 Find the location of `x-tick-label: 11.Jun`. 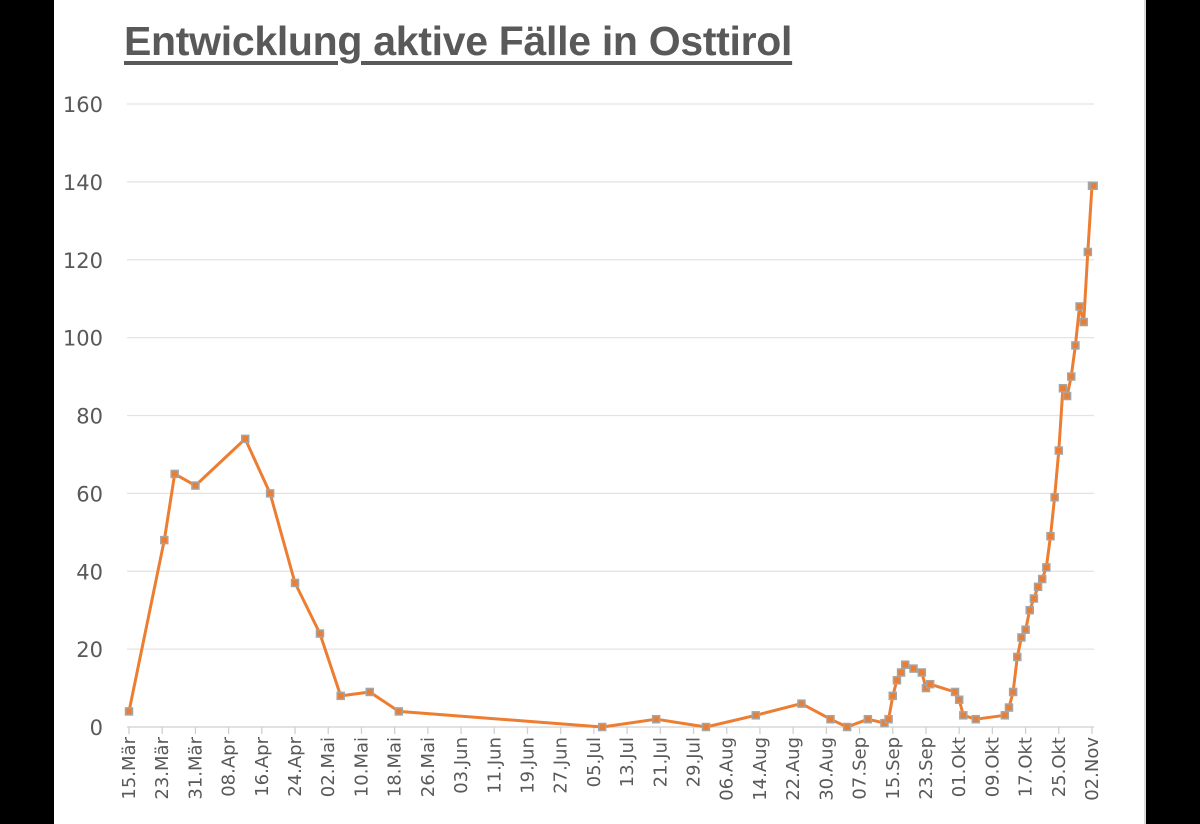

x-tick-label: 11.Jun is located at coordinates (494, 765).